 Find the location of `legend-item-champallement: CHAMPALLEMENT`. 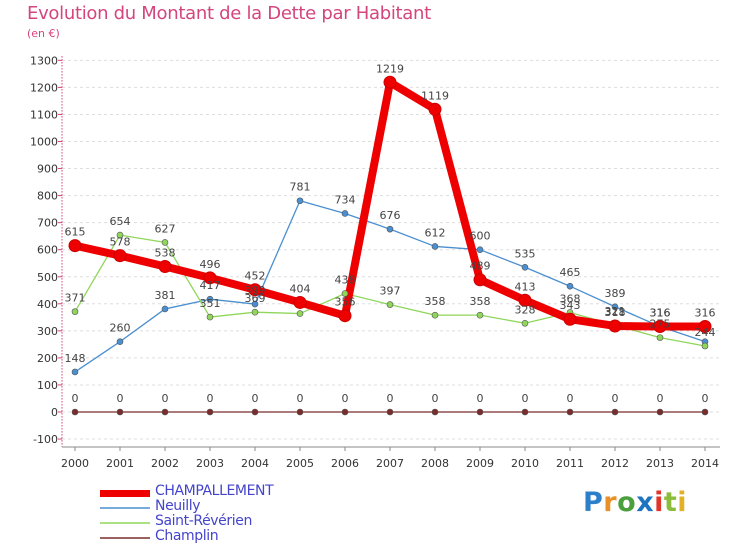

legend-item-champallement: CHAMPALLEMENT is located at coordinates (210, 491).